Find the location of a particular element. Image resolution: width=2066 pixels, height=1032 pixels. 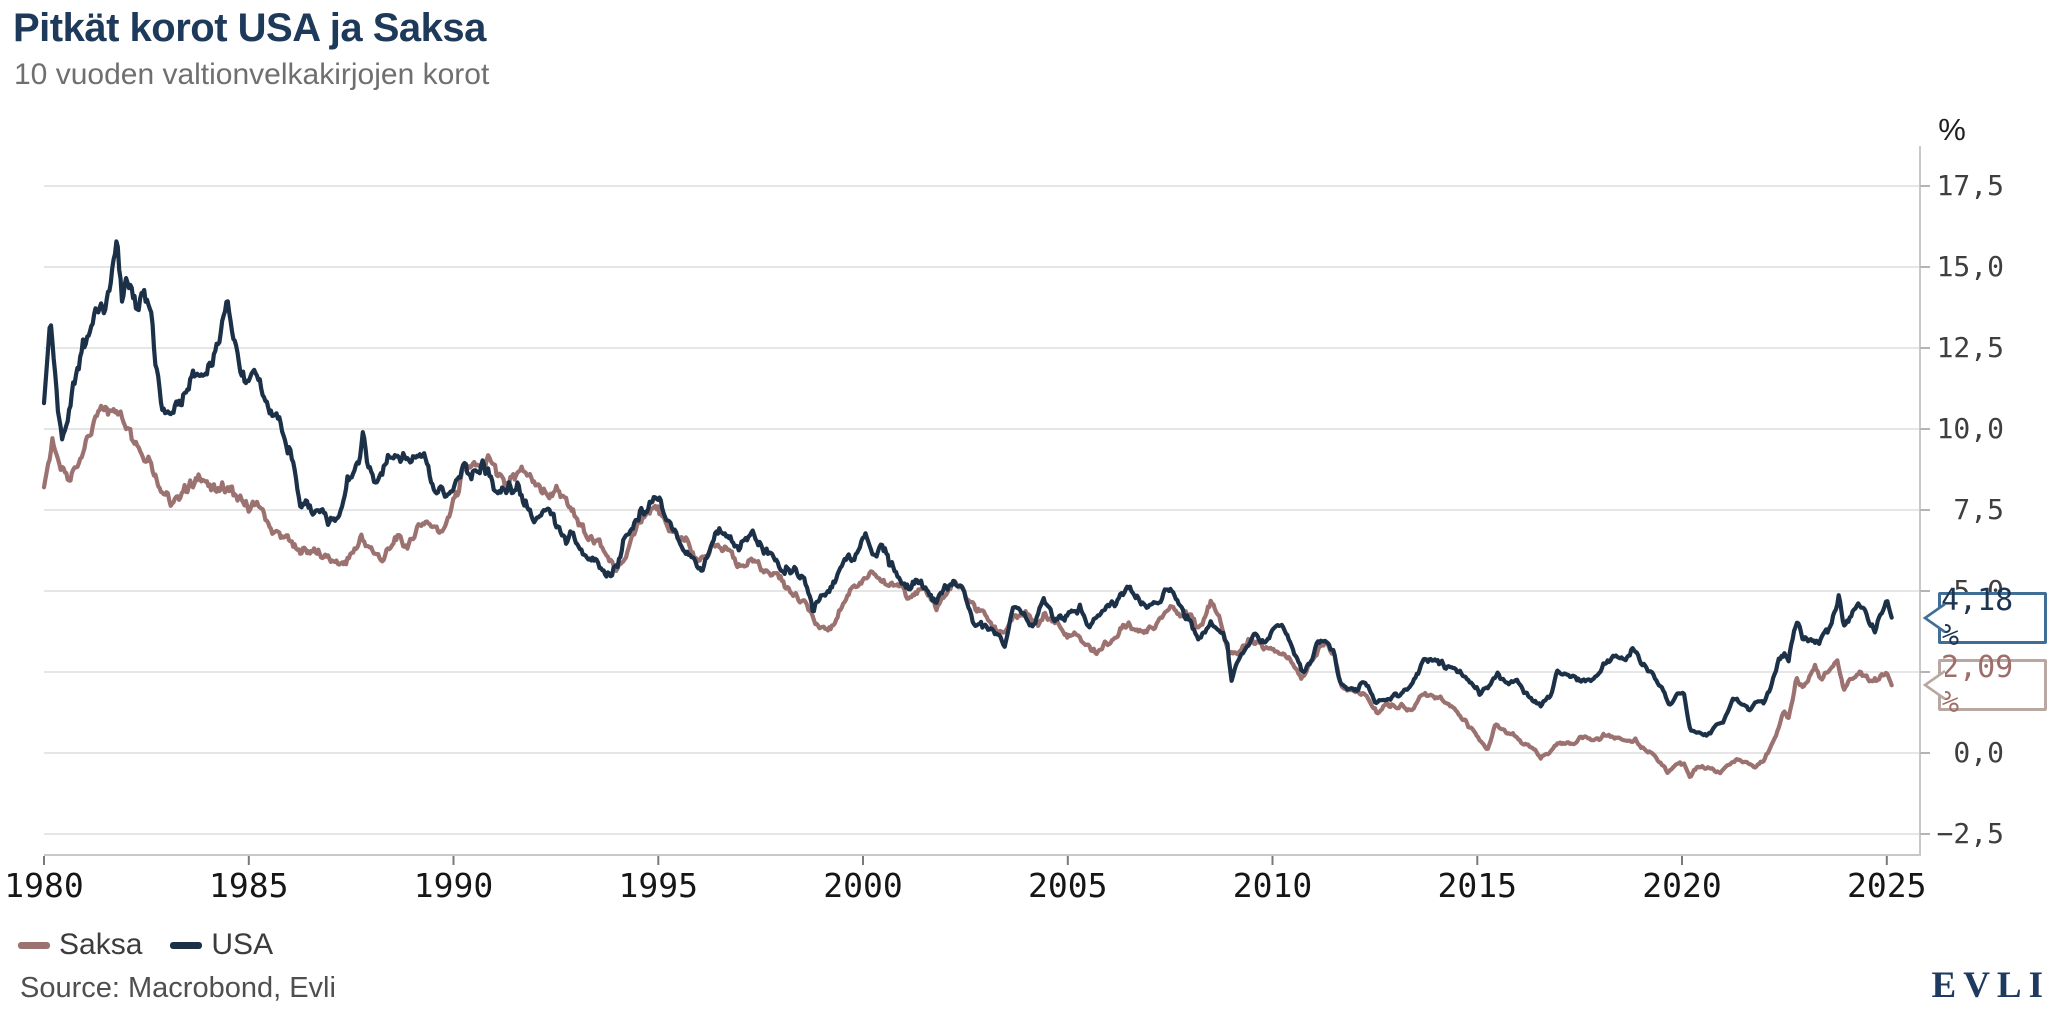

page-title: Pitkät korot USA ja Saksa is located at coordinates (249, 28).